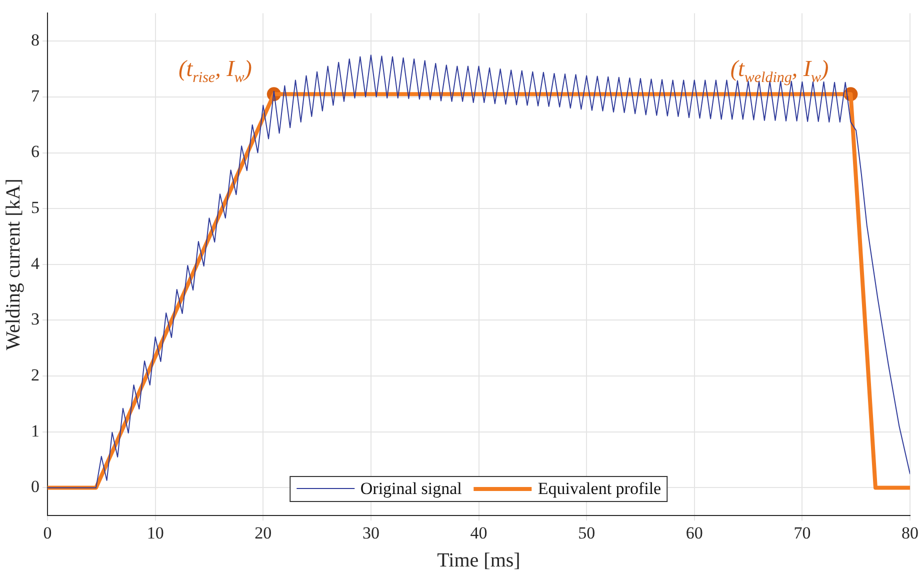  What do you see at coordinates (35, 96) in the screenshot?
I see `y-tick-label: 7` at bounding box center [35, 96].